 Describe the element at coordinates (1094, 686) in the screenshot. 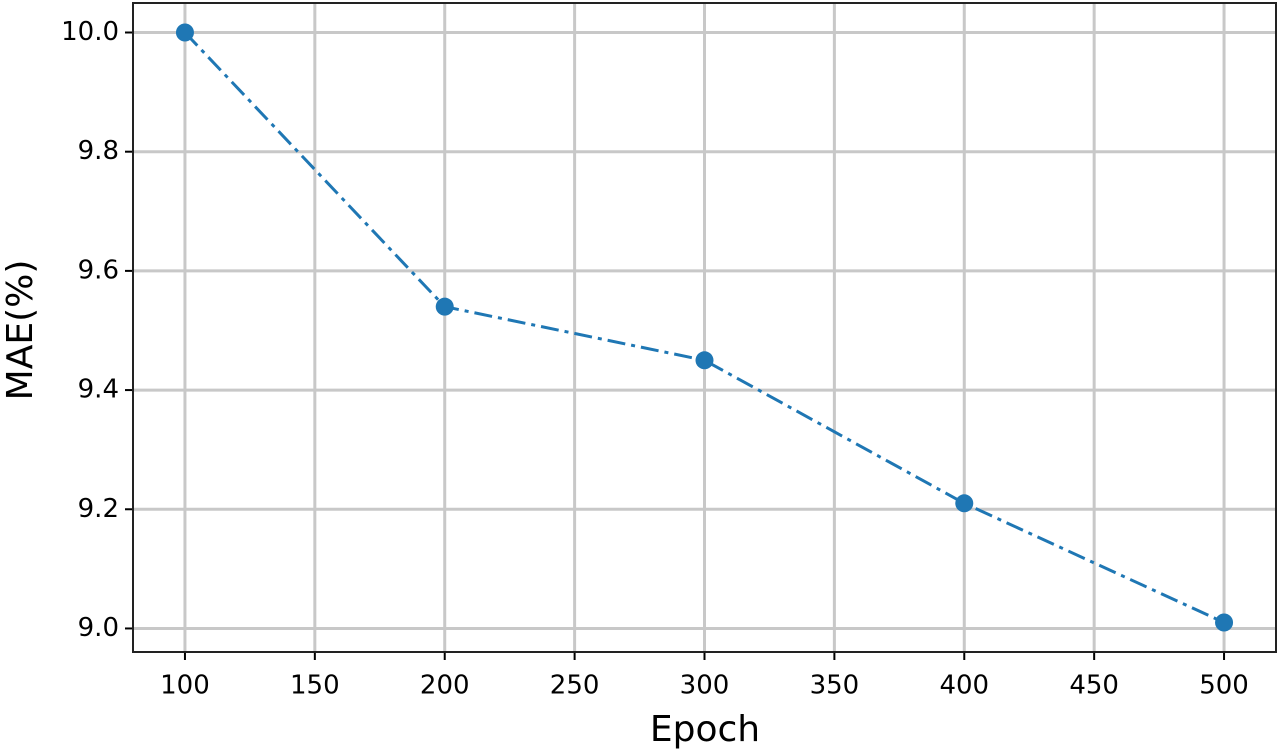

I see `x-tick-label: 450` at that location.